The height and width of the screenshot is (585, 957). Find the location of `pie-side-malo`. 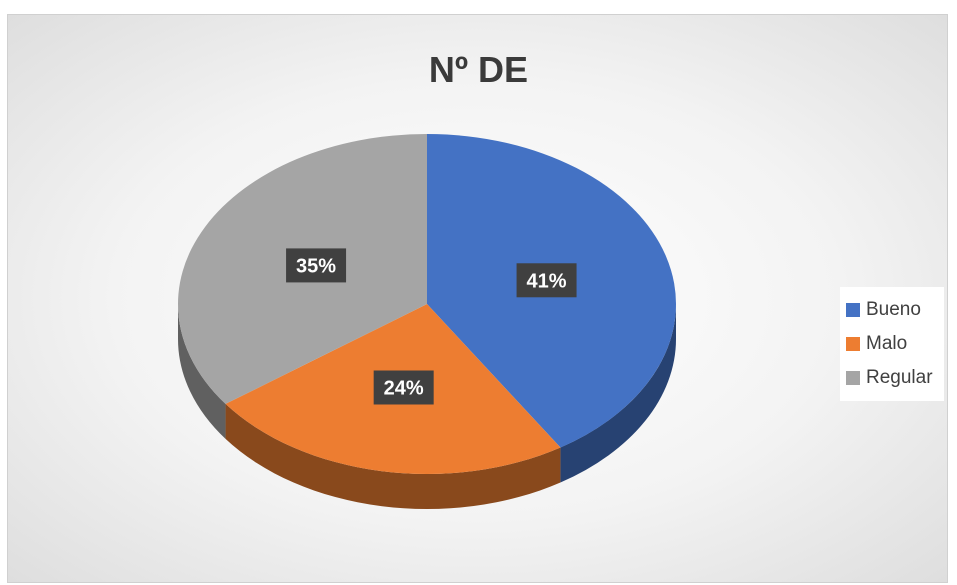

pie-side-malo is located at coordinates (393, 456).